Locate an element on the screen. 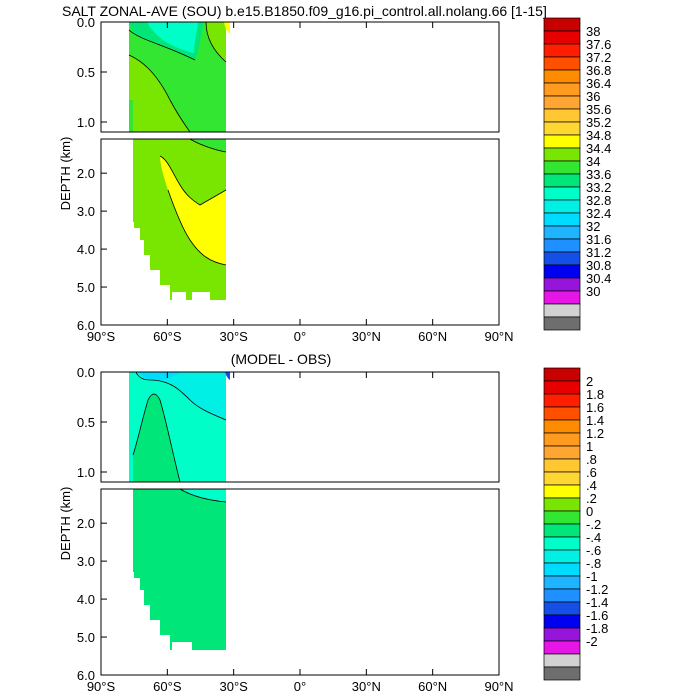 Image resolution: width=700 pixels, height=700 pixels. colorbar-label: 36.8 is located at coordinates (598, 70).